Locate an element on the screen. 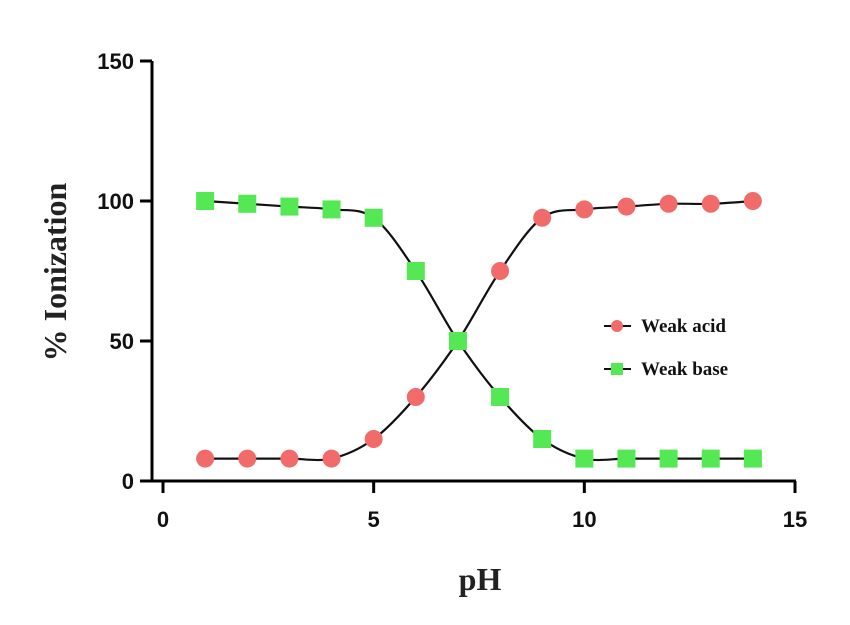  y-tick-label: 0 is located at coordinates (128, 481).